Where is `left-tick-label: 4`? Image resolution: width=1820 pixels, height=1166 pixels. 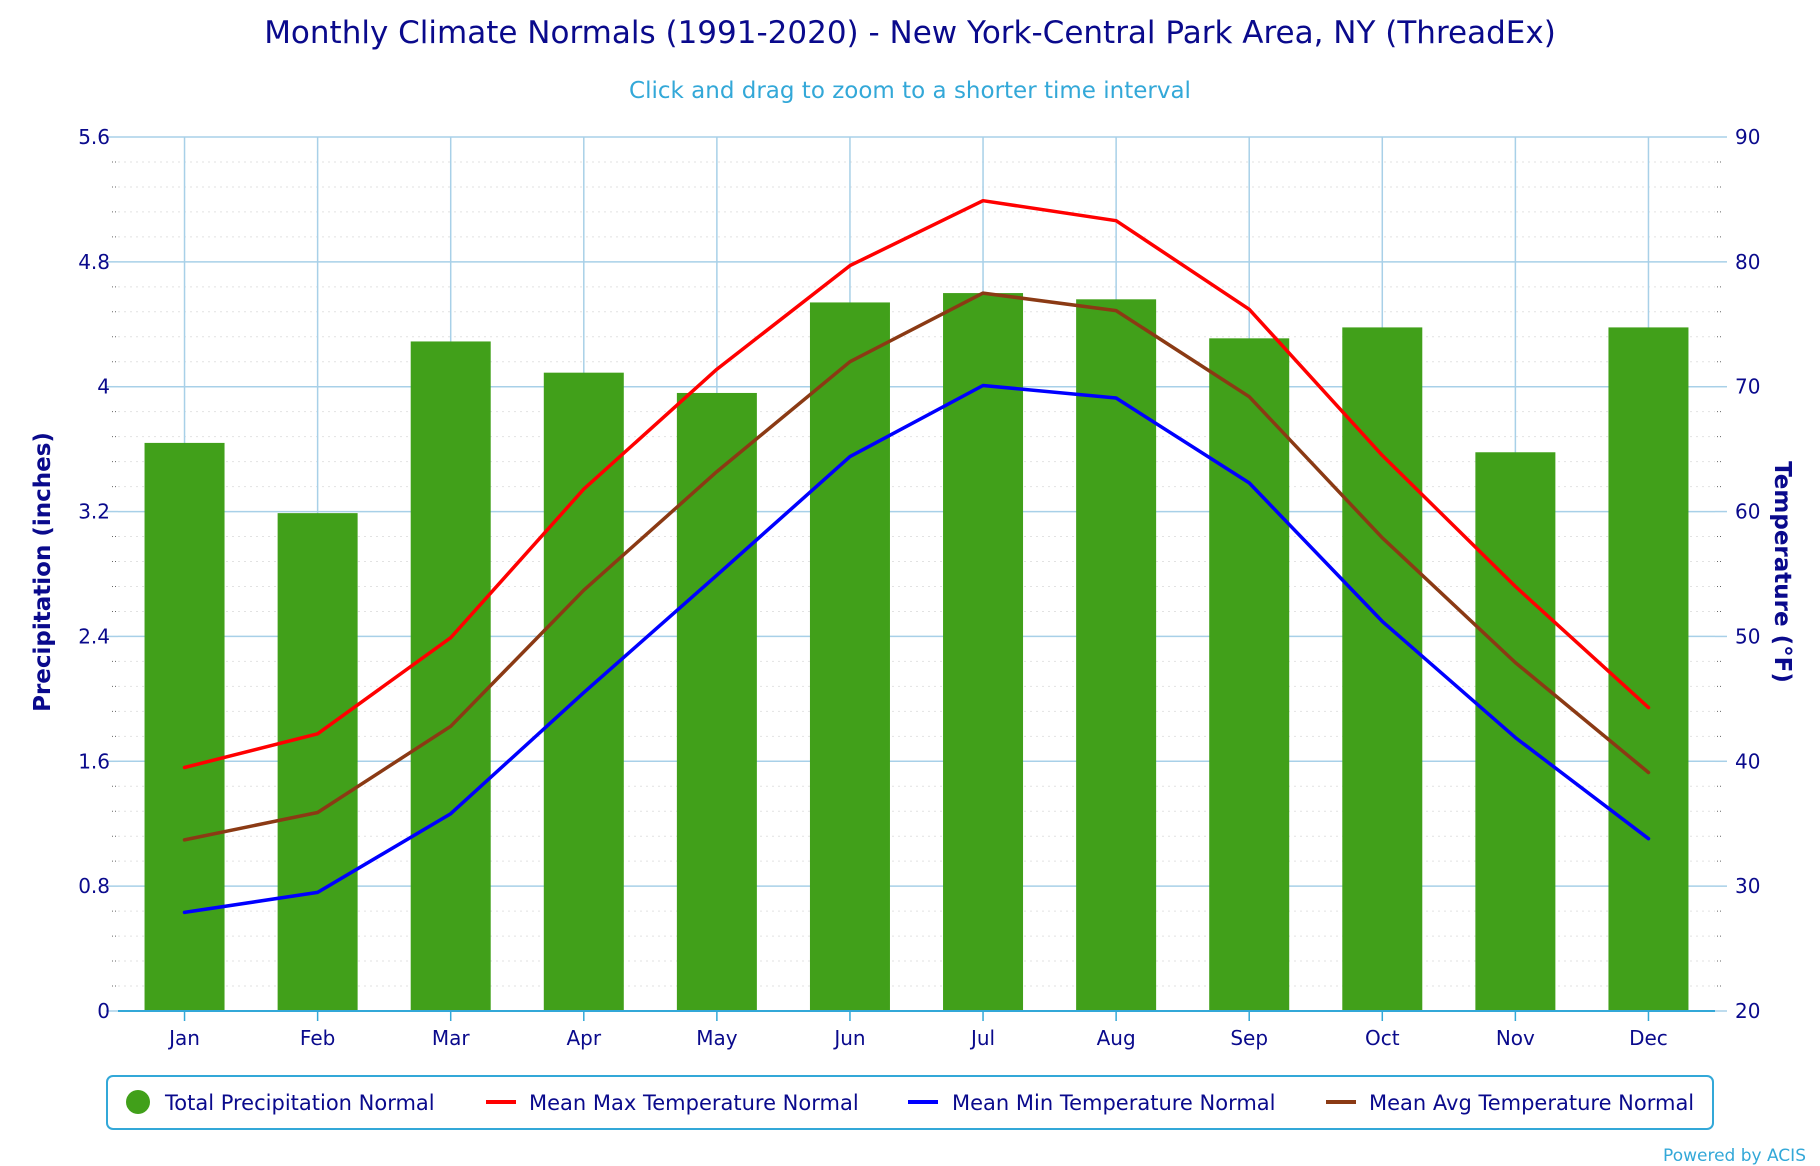 left-tick-label: 4 is located at coordinates (103, 387).